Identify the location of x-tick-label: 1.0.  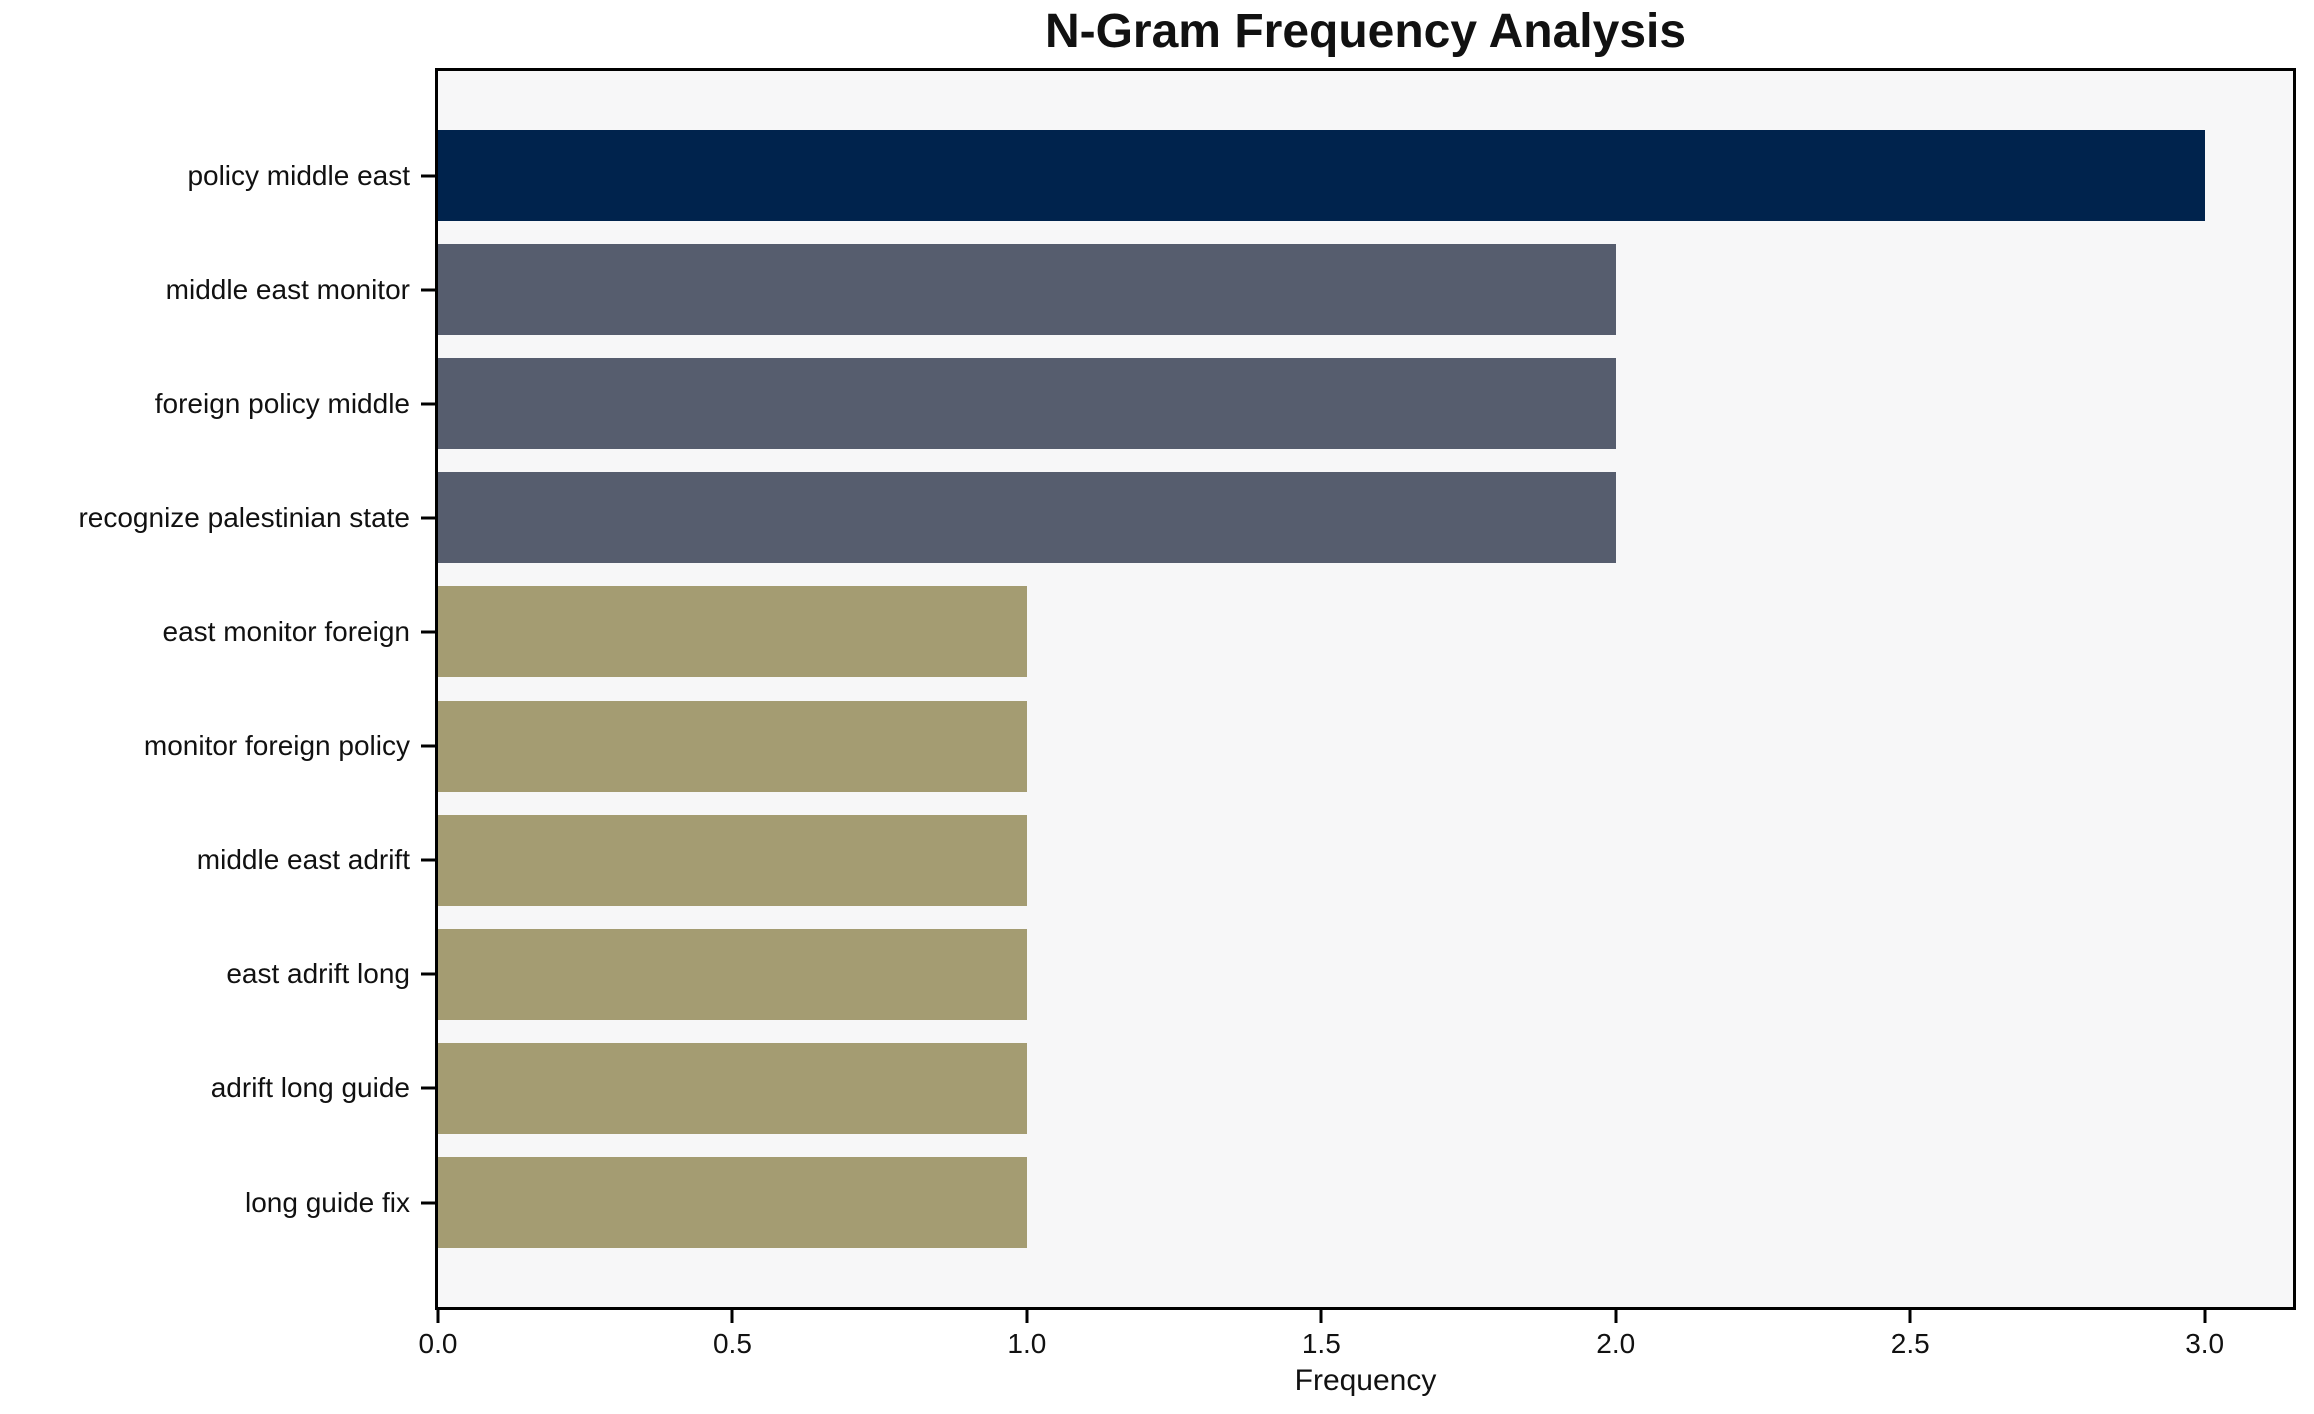
(1027, 1343).